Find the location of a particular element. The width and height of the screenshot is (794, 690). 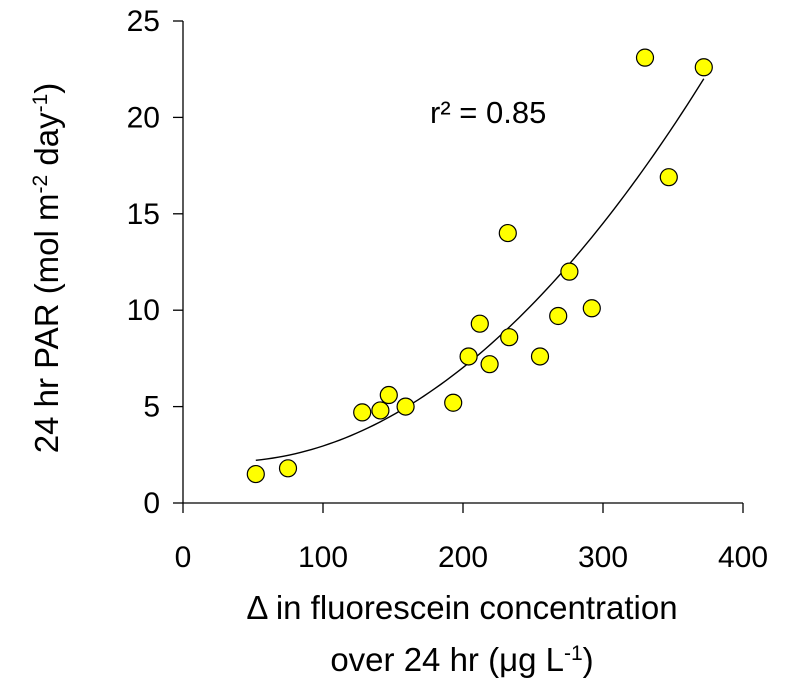

x-tick-label: 0 is located at coordinates (183, 557).